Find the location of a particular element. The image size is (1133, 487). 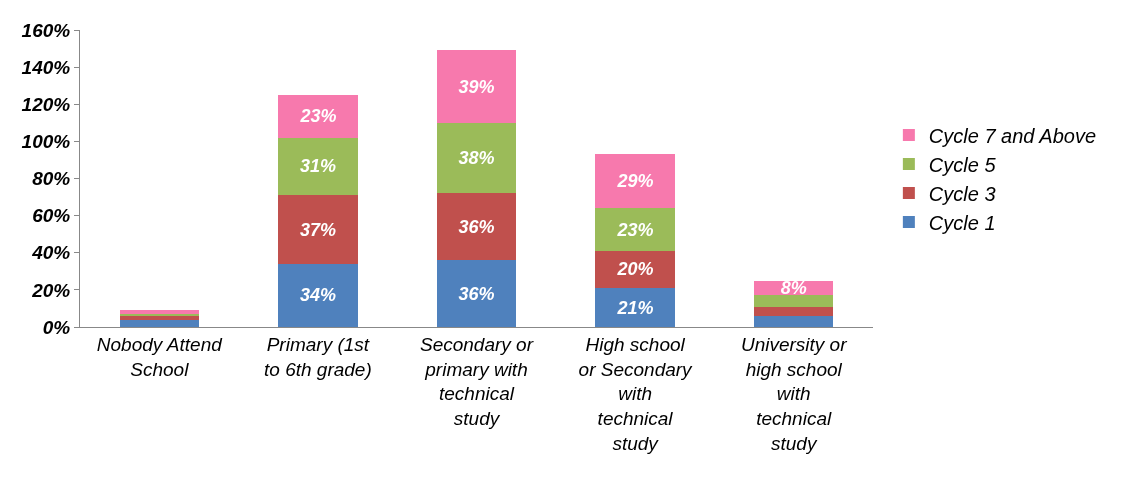

y-tick-label: 80% is located at coordinates (51, 179).